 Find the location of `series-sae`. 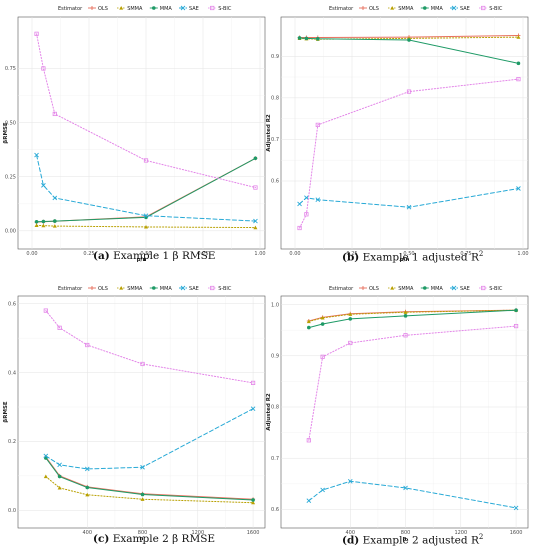

series-sae is located at coordinates (146, 188).